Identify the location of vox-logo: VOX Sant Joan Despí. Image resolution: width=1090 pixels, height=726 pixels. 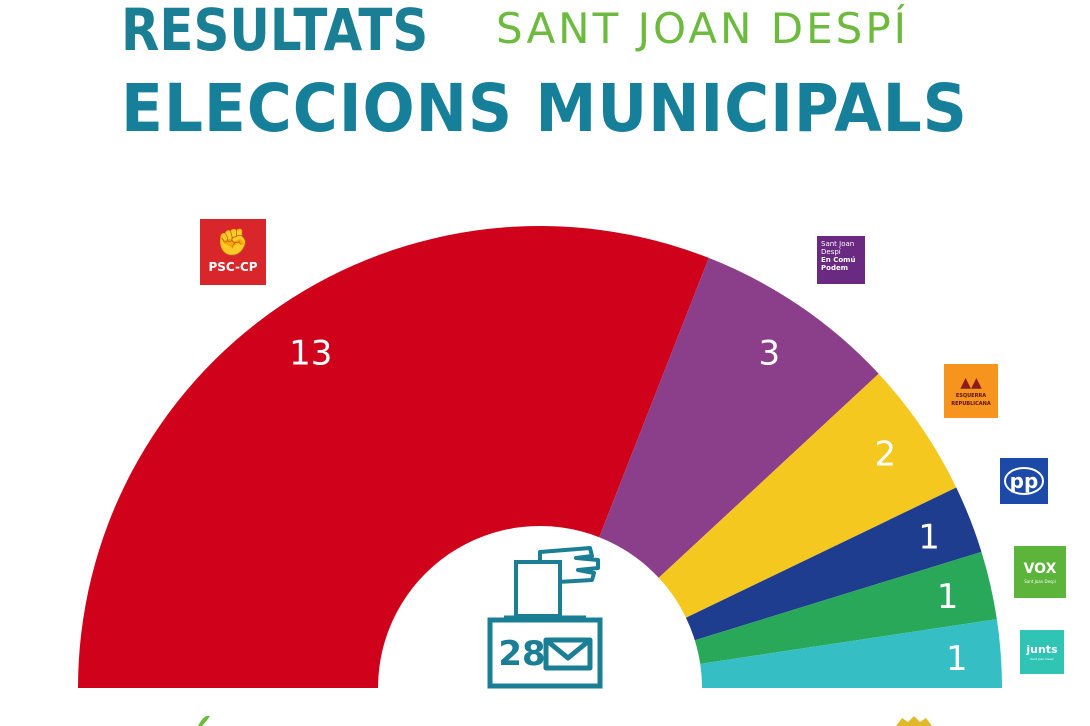
(1040, 572).